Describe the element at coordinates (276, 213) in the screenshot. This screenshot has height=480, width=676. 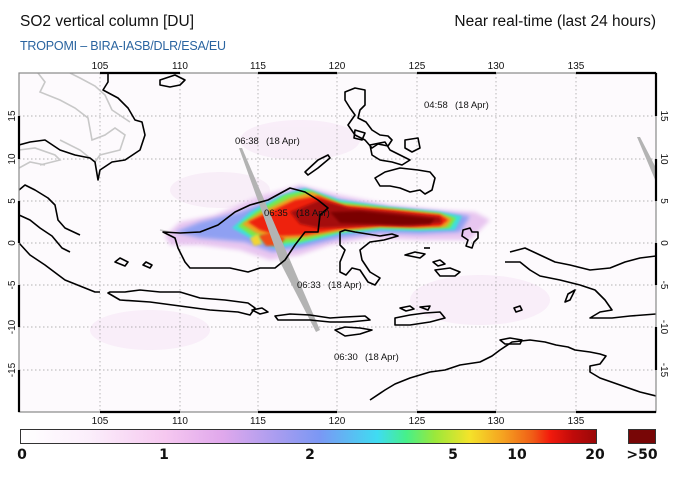
I see `svg-text: 06:35` at that location.